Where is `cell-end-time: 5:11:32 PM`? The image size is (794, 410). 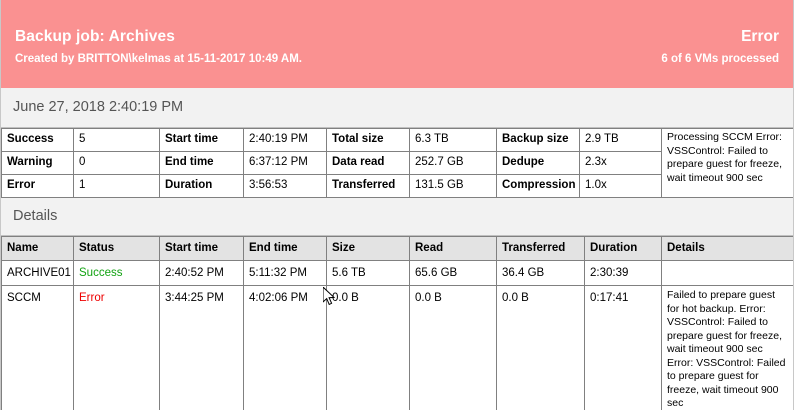 cell-end-time: 5:11:32 PM is located at coordinates (285, 273).